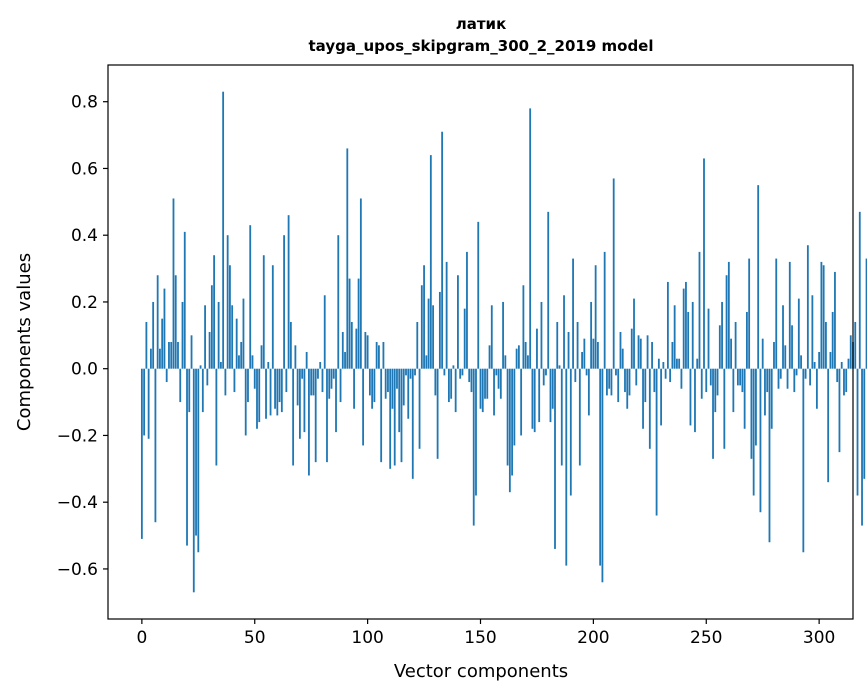 The image size is (867, 700). Describe the element at coordinates (77, 436) in the screenshot. I see `y-tick-label: −0.2` at that location.